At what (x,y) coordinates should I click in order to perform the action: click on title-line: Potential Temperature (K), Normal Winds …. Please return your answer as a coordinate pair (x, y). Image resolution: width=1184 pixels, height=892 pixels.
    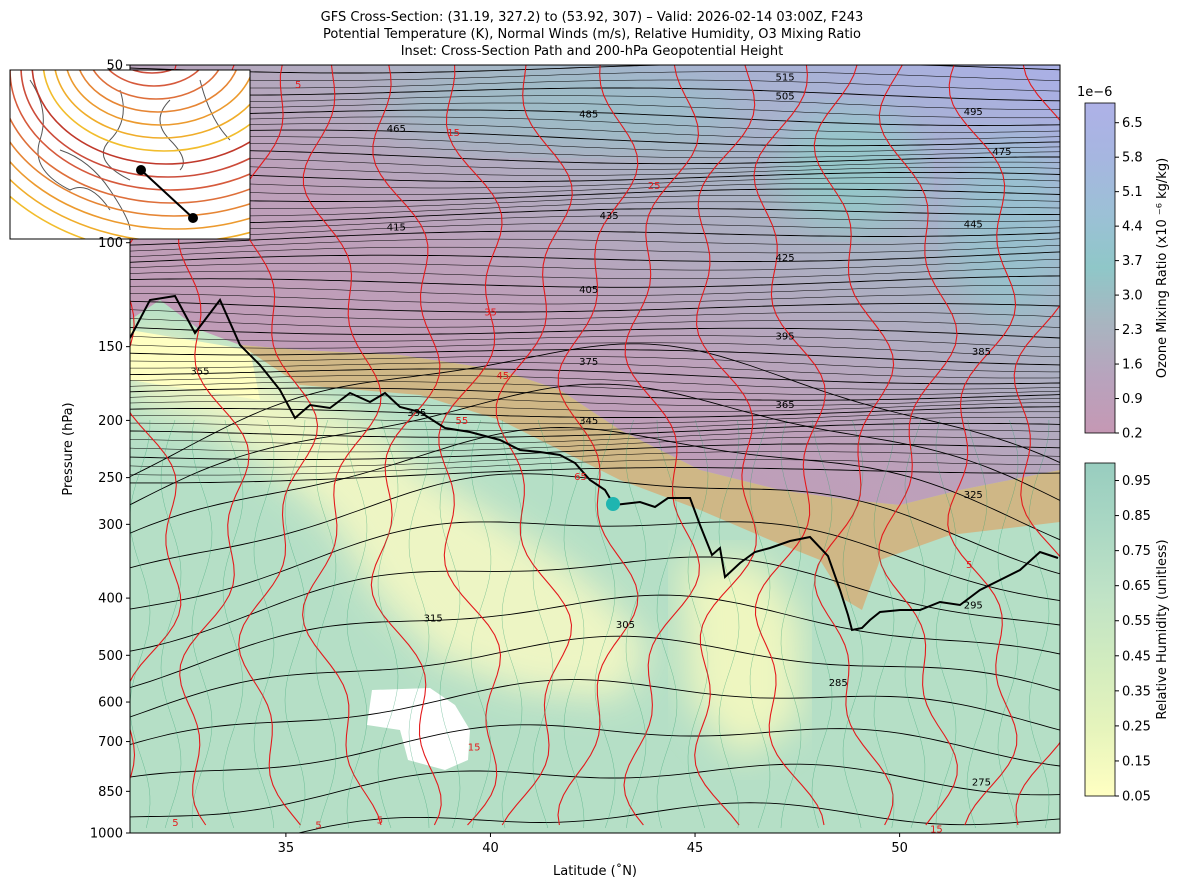
    Looking at the image, I should click on (592, 34).